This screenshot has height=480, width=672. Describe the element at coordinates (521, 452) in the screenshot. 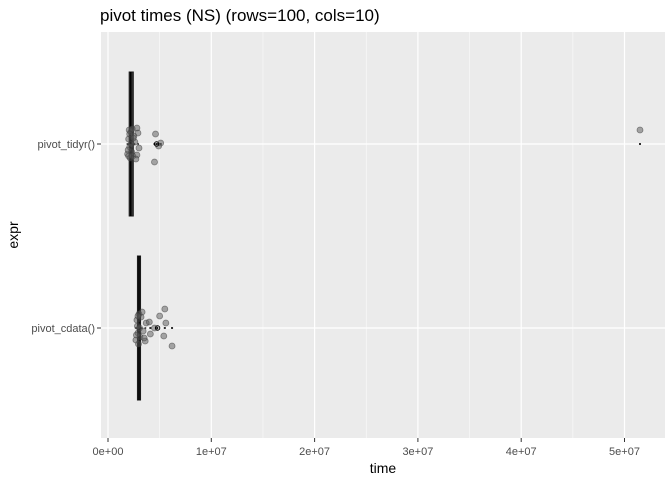

I see `x-tick-label: 4e+07` at that location.